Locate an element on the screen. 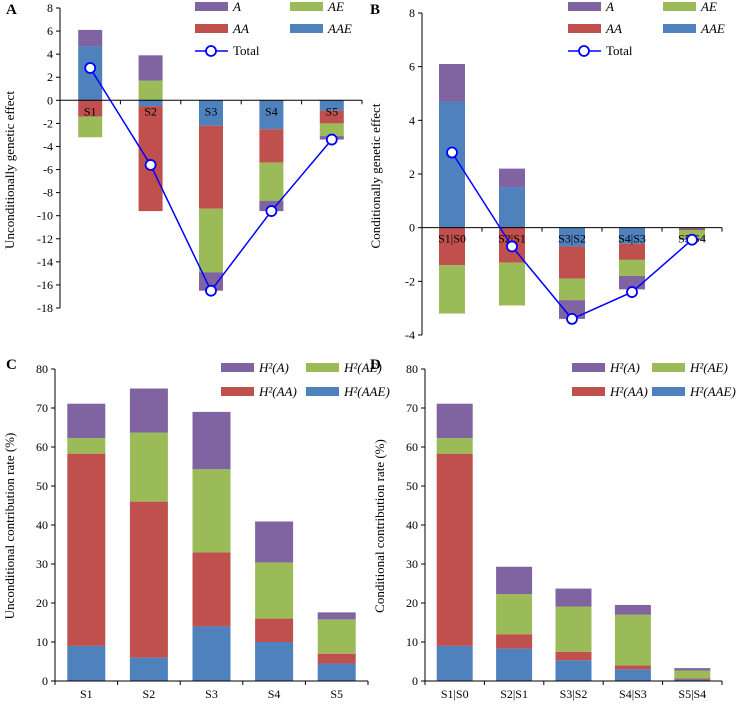 The width and height of the screenshot is (737, 708). legend: H²(A) H²(AE) H²(AA) H²(AAE) is located at coordinates (305, 379).